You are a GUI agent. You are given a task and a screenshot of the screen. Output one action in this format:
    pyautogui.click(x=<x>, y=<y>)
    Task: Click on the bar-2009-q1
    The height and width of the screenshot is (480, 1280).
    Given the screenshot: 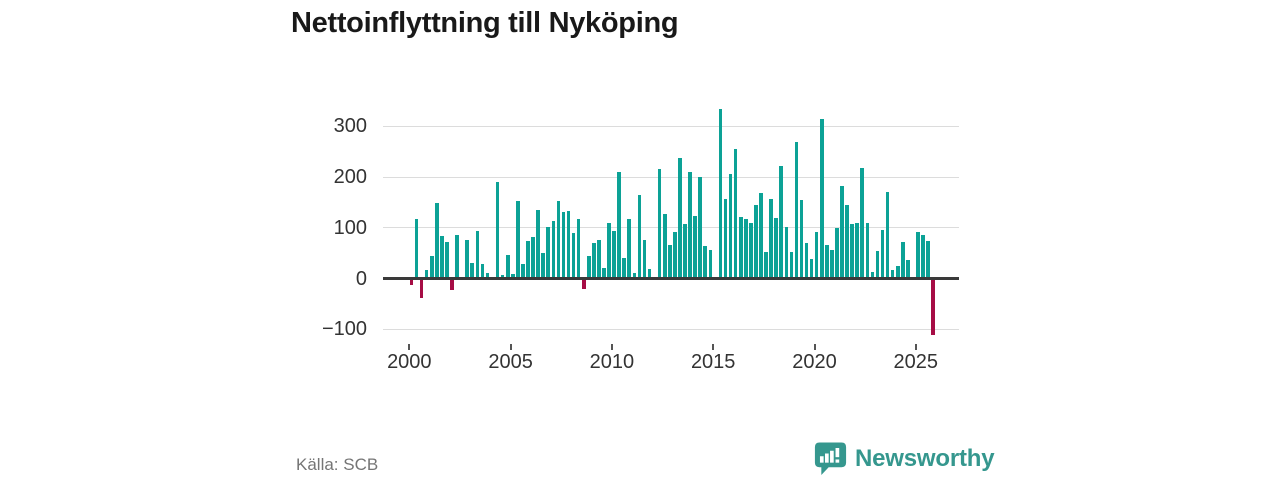 What is the action you would take?
    pyautogui.click(x=594, y=261)
    